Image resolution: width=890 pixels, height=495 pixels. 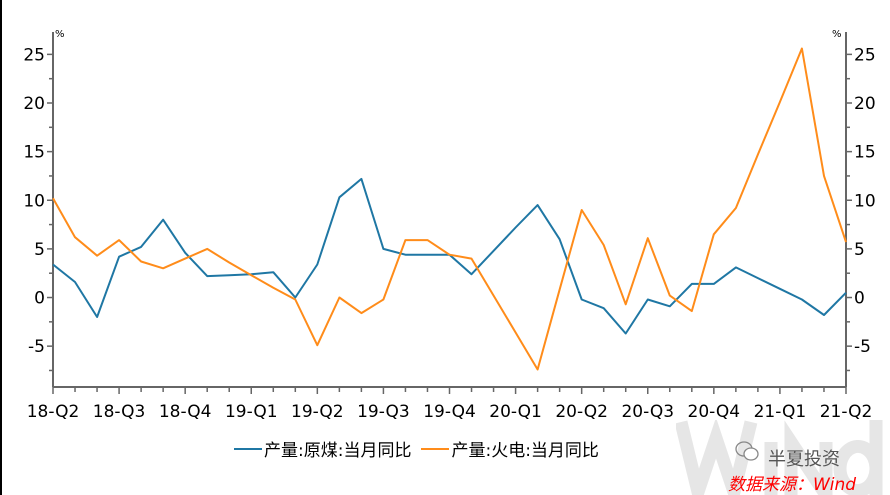 What do you see at coordinates (449, 412) in the screenshot?
I see `x-tick-label: 19-Q4` at bounding box center [449, 412].